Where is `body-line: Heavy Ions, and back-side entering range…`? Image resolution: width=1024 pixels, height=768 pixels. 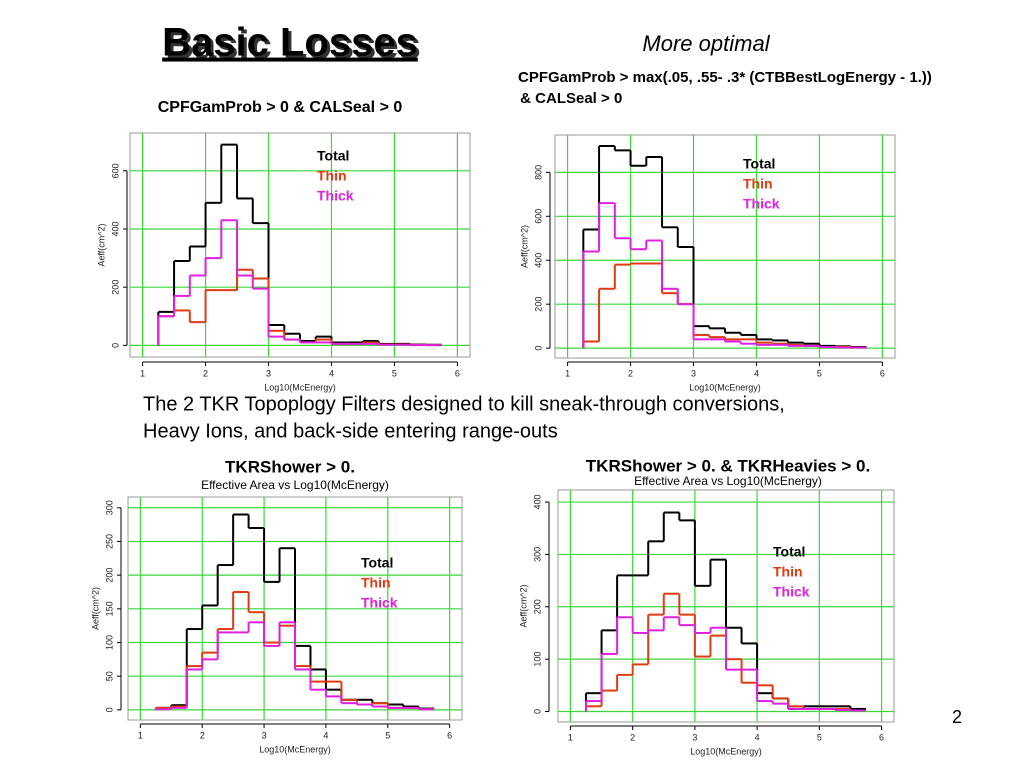 body-line: Heavy Ions, and back-side entering range… is located at coordinates (350, 431).